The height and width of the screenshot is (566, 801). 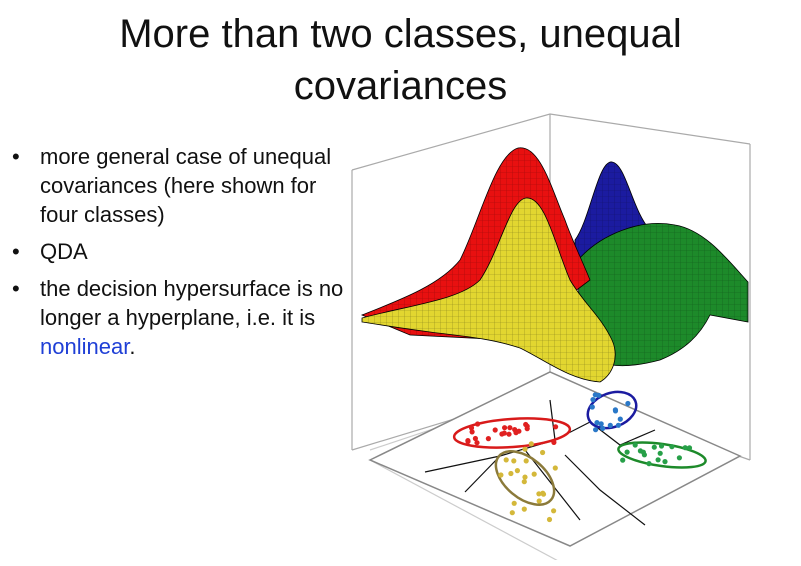 I want to click on bullet-item: • QDA, so click(x=180, y=251).